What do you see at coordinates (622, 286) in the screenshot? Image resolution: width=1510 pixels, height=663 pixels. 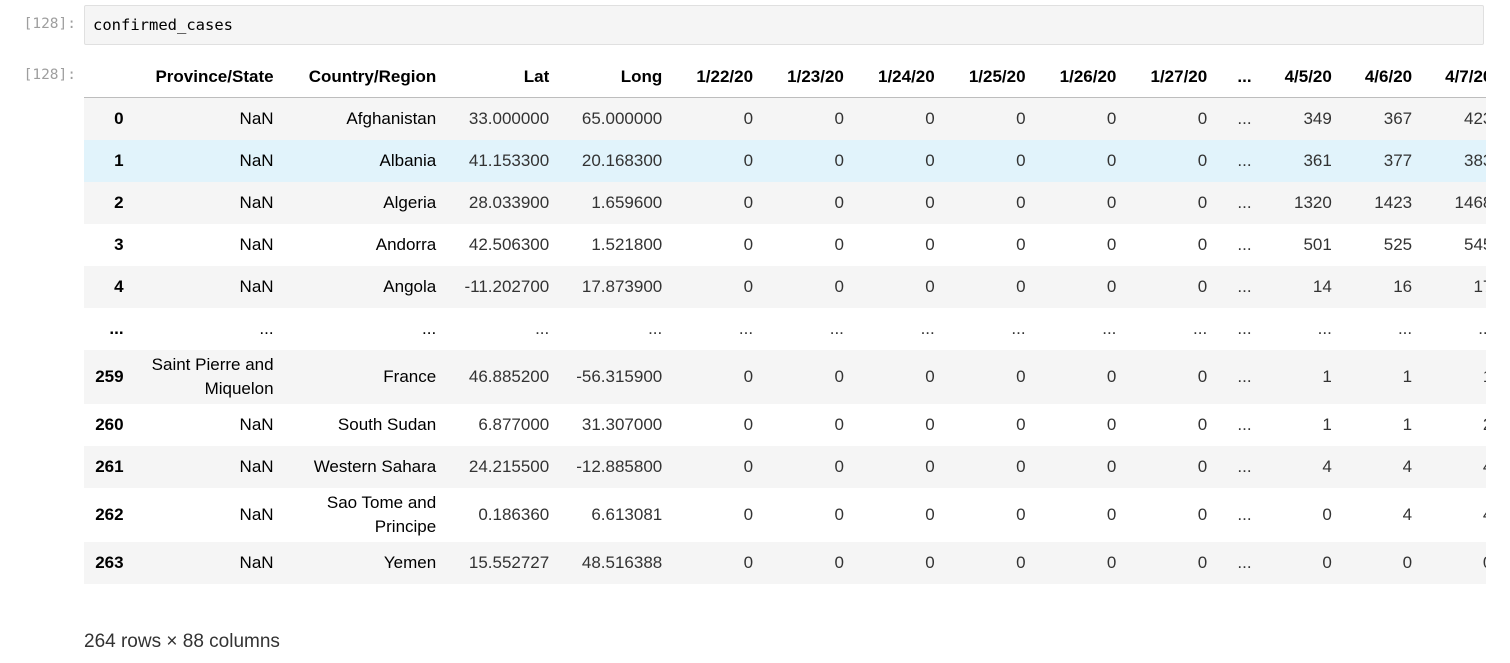 I see `table-cell: 17.873900` at bounding box center [622, 286].